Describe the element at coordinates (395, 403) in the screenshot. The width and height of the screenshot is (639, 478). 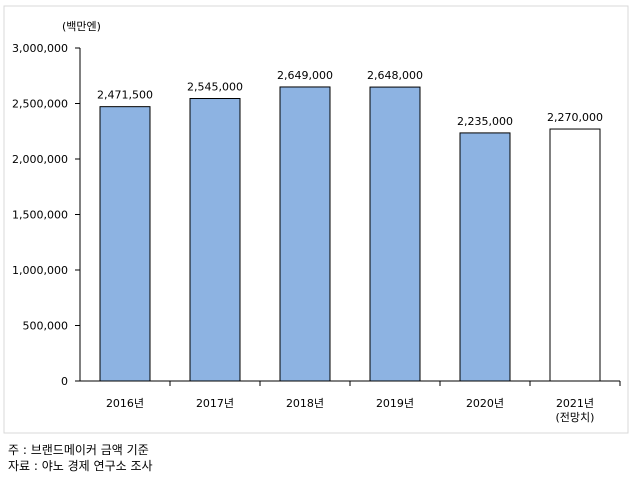
I see `x-tick-label: 2019년` at that location.